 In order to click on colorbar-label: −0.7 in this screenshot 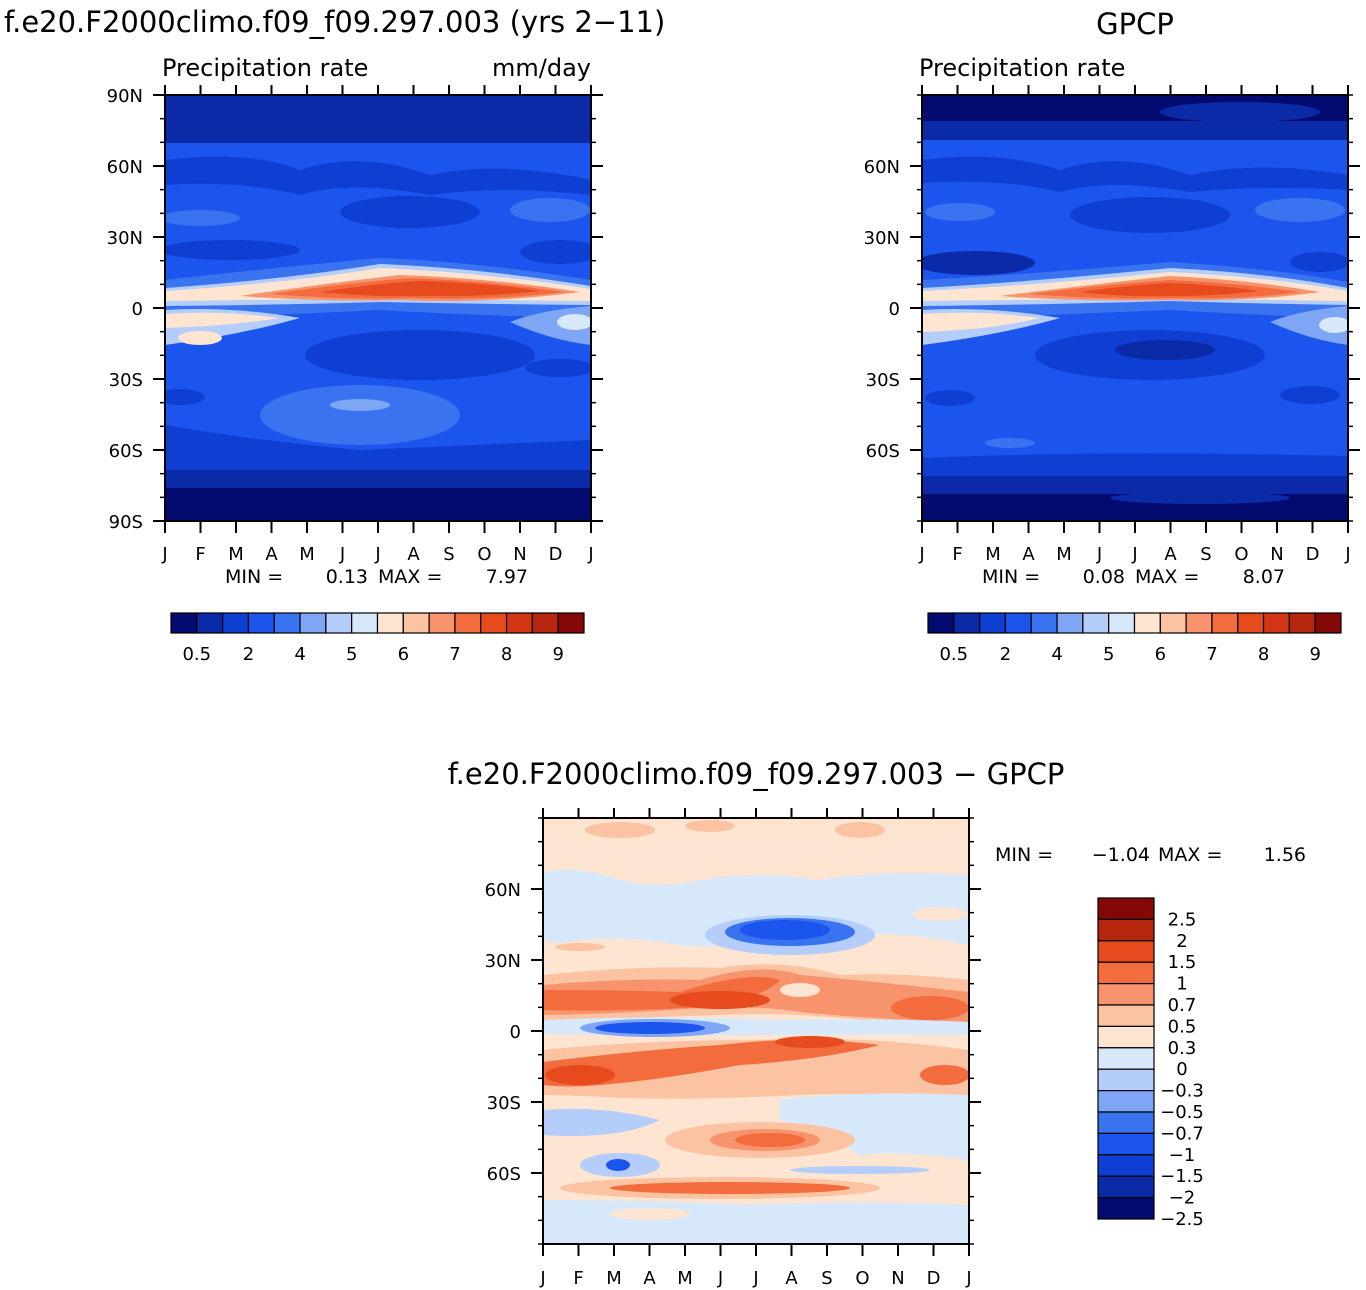, I will do `click(1182, 1133)`.